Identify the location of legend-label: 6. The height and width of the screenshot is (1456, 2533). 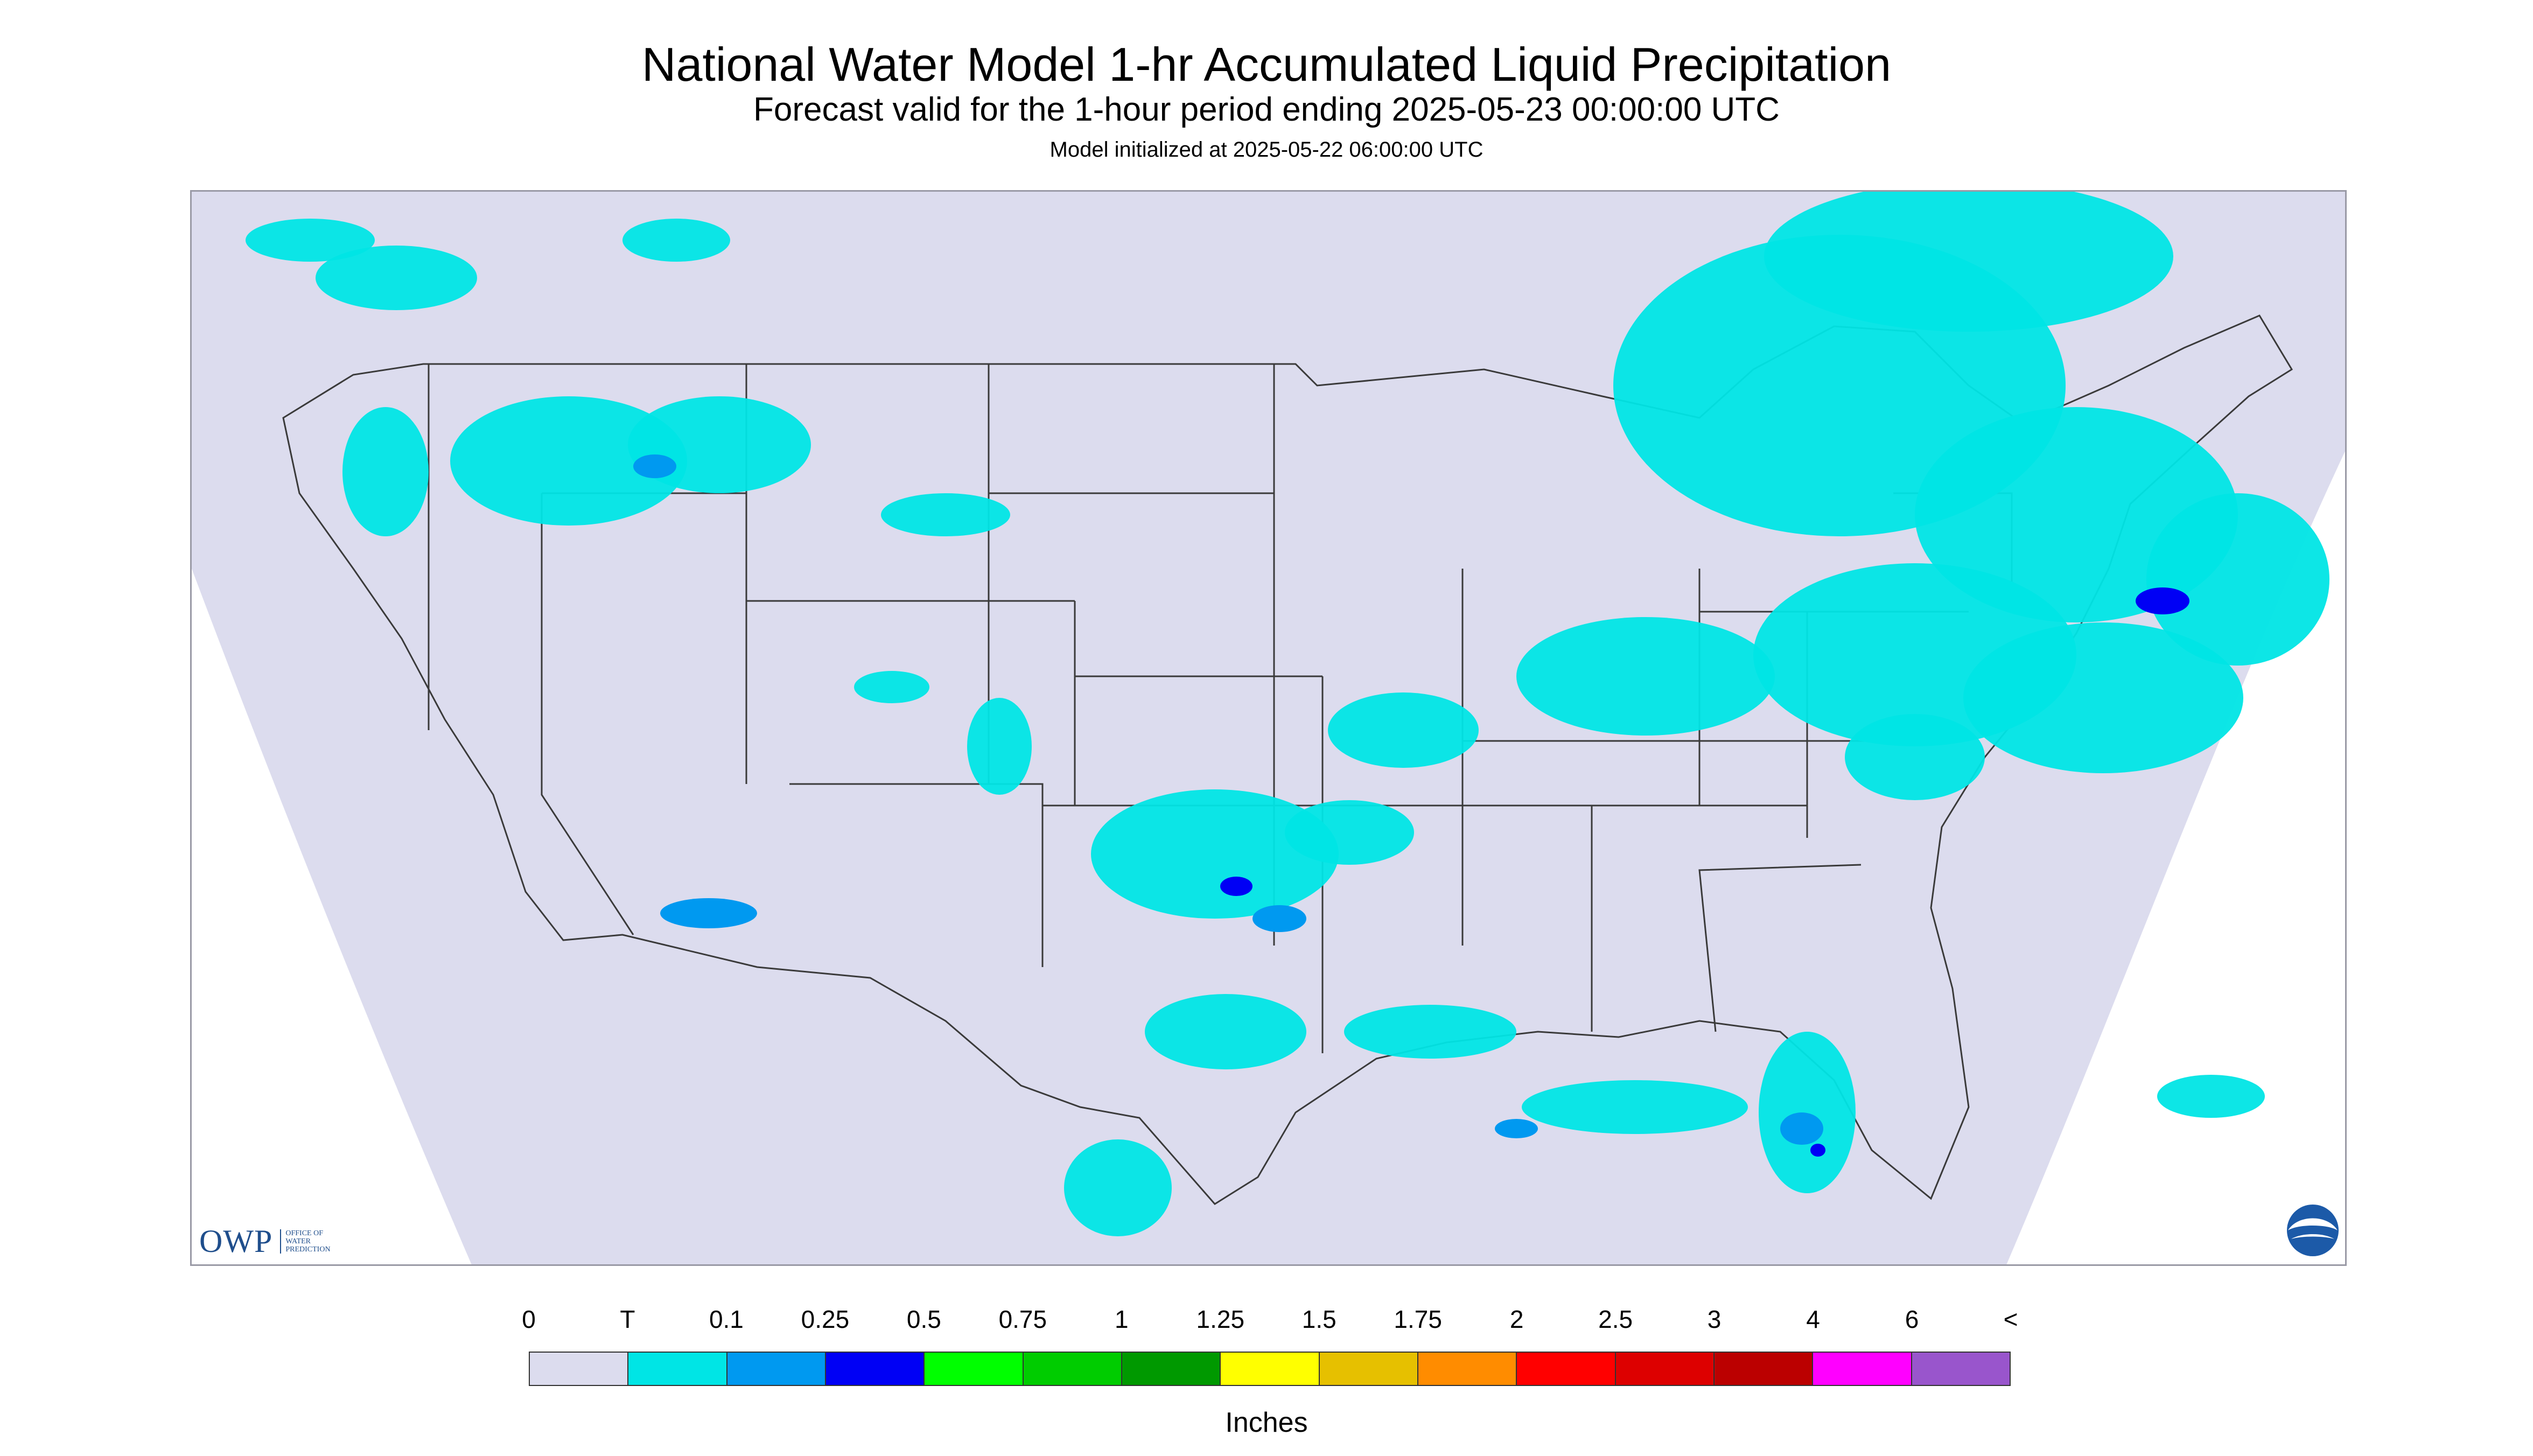
(1912, 1319).